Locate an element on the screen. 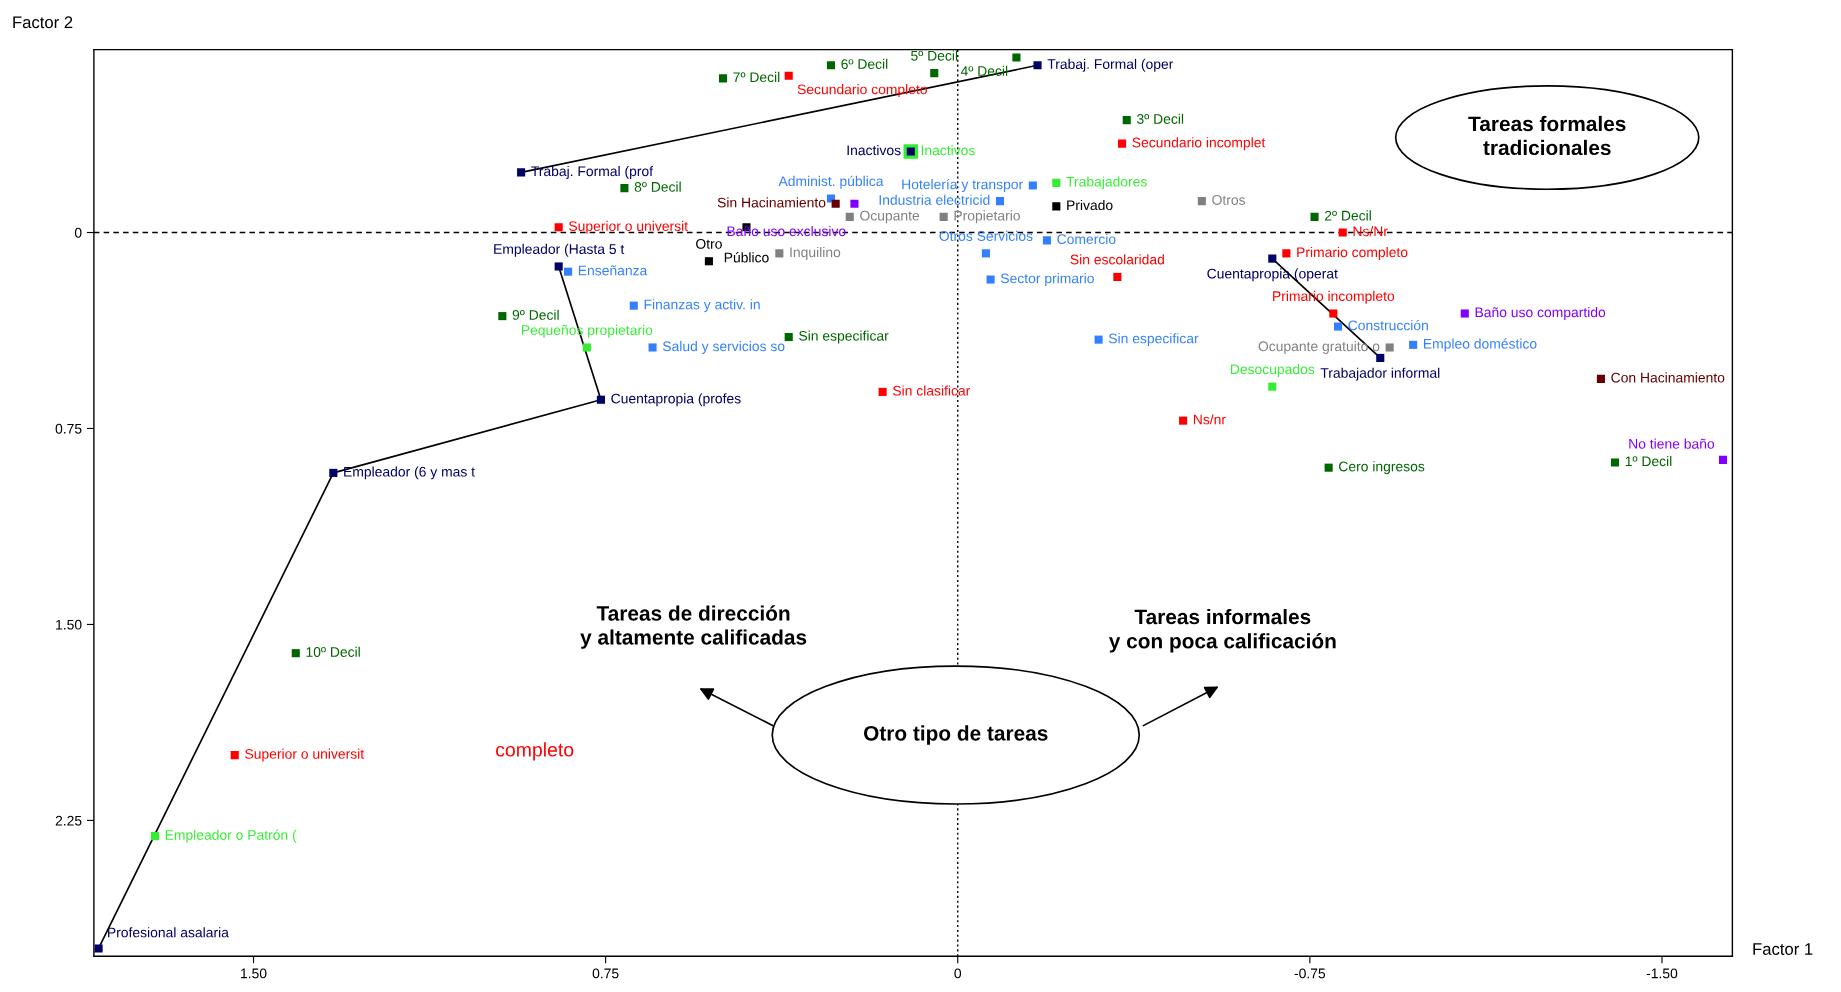  series-label: 8º Decil is located at coordinates (657, 186).